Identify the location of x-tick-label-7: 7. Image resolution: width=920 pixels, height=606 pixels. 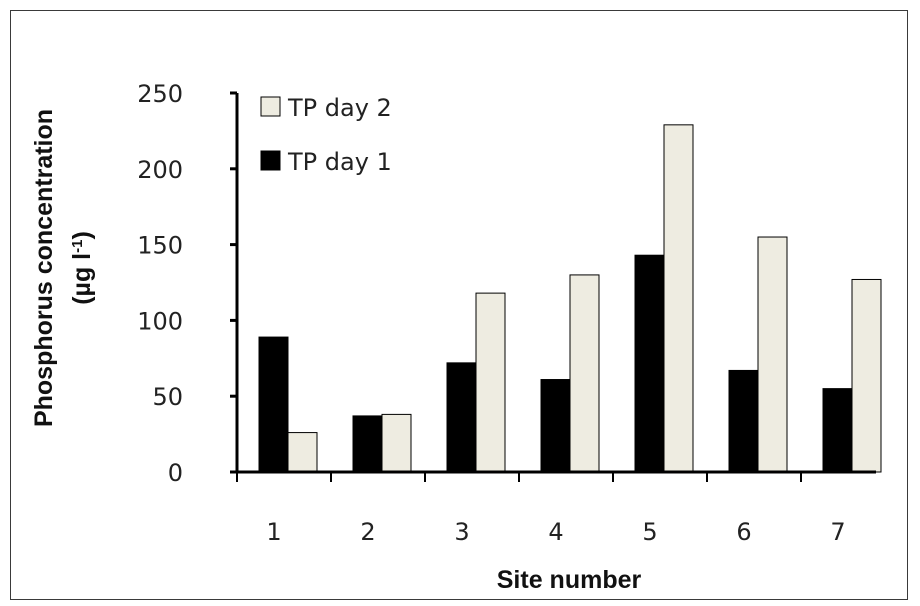
(837, 532).